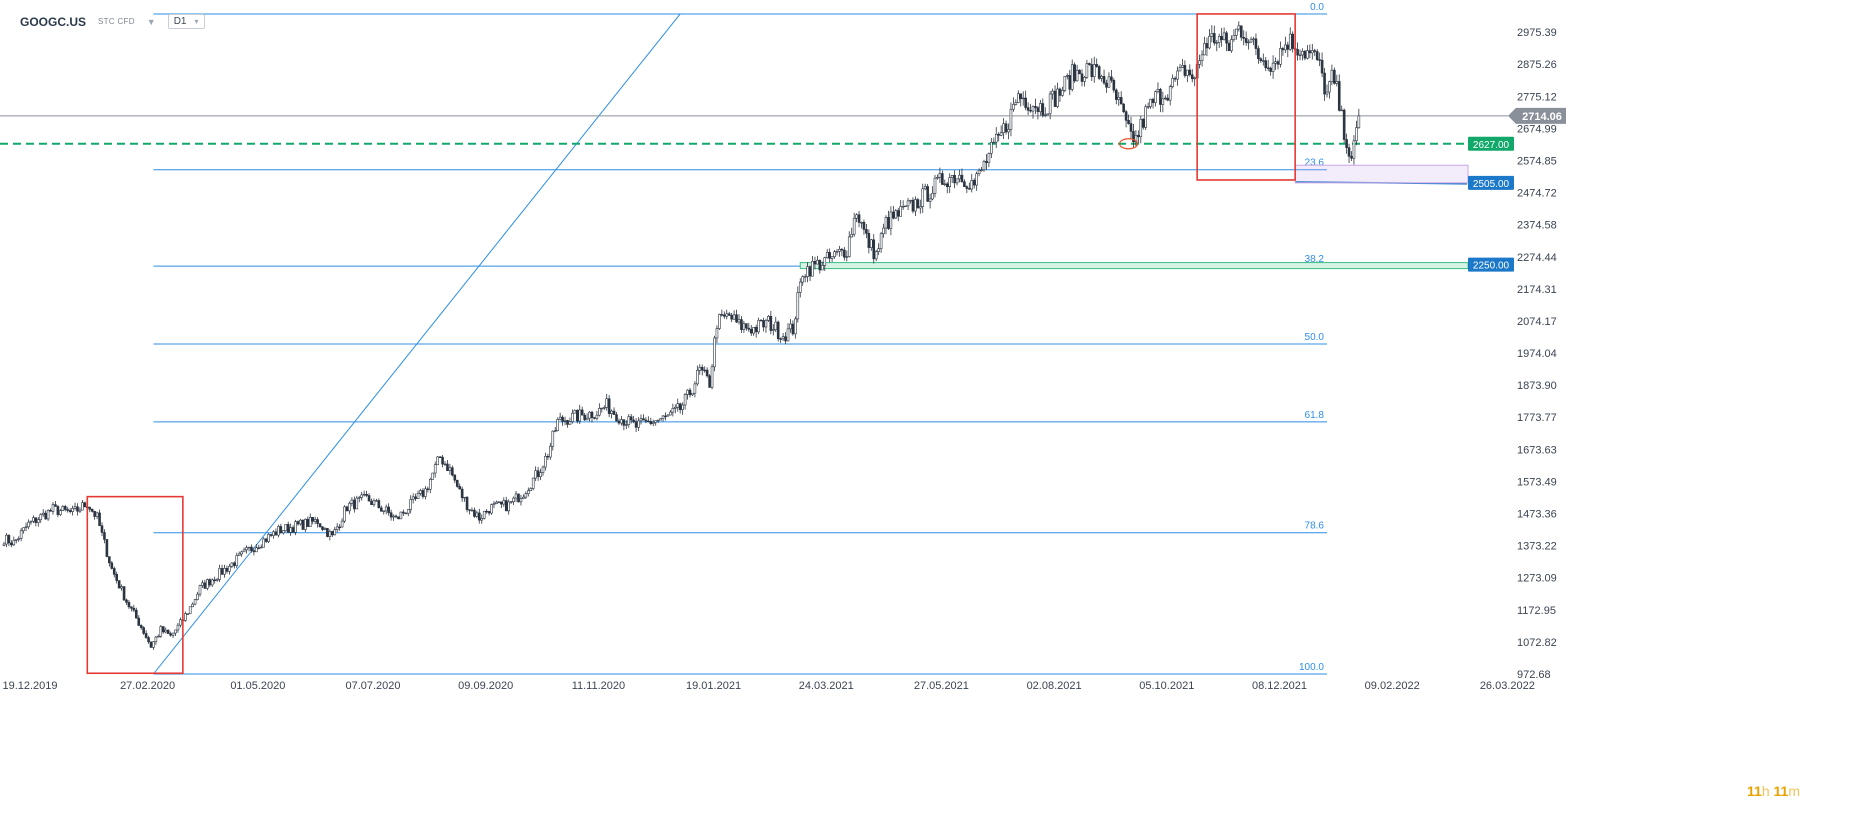 Image resolution: width=1866 pixels, height=832 pixels. Describe the element at coordinates (1311, 667) in the screenshot. I see `fib-level-label: 100.0` at that location.